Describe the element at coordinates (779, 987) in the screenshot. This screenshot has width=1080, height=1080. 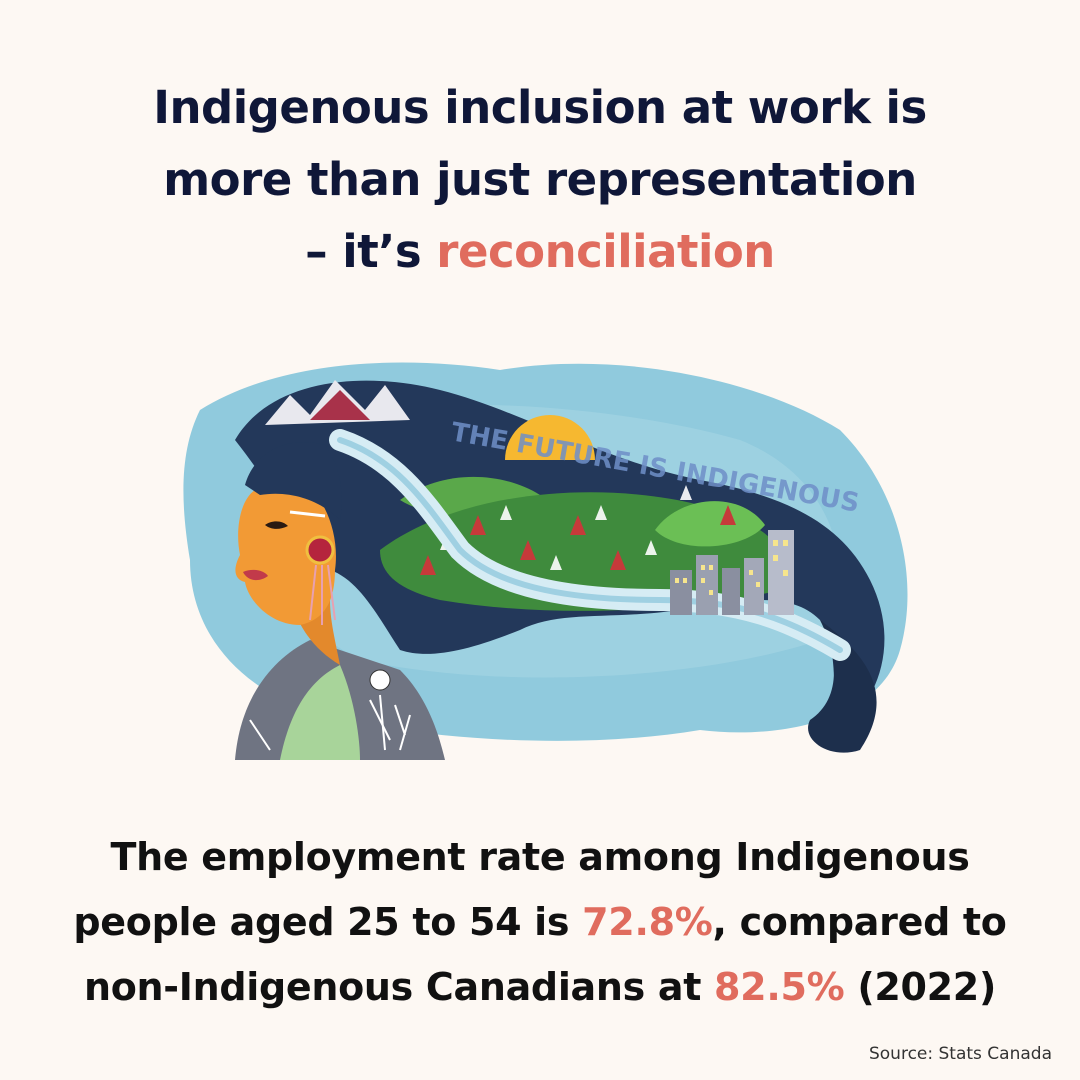
I see `non-indigenous-rate: 82.5%` at that location.